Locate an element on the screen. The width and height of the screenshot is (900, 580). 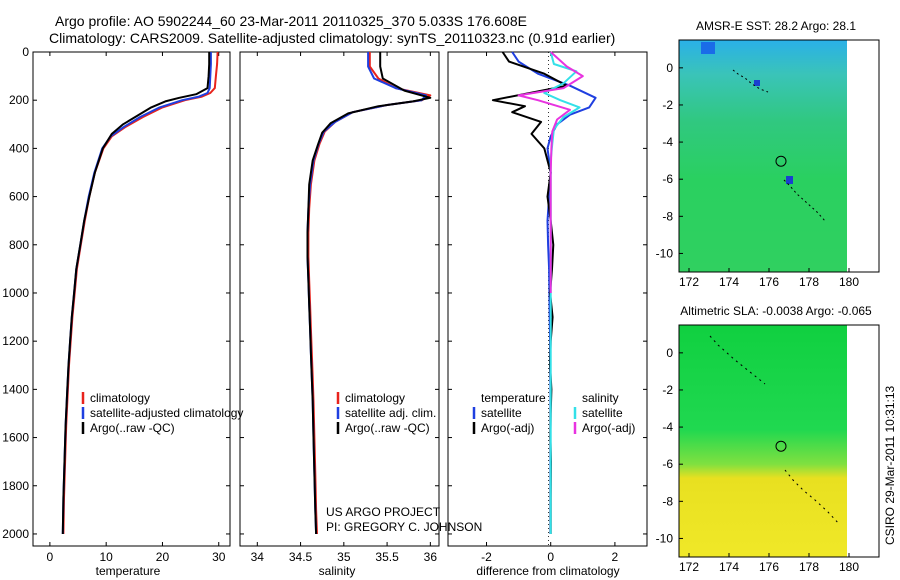
sst-warm-patch is located at coordinates (708, 48).